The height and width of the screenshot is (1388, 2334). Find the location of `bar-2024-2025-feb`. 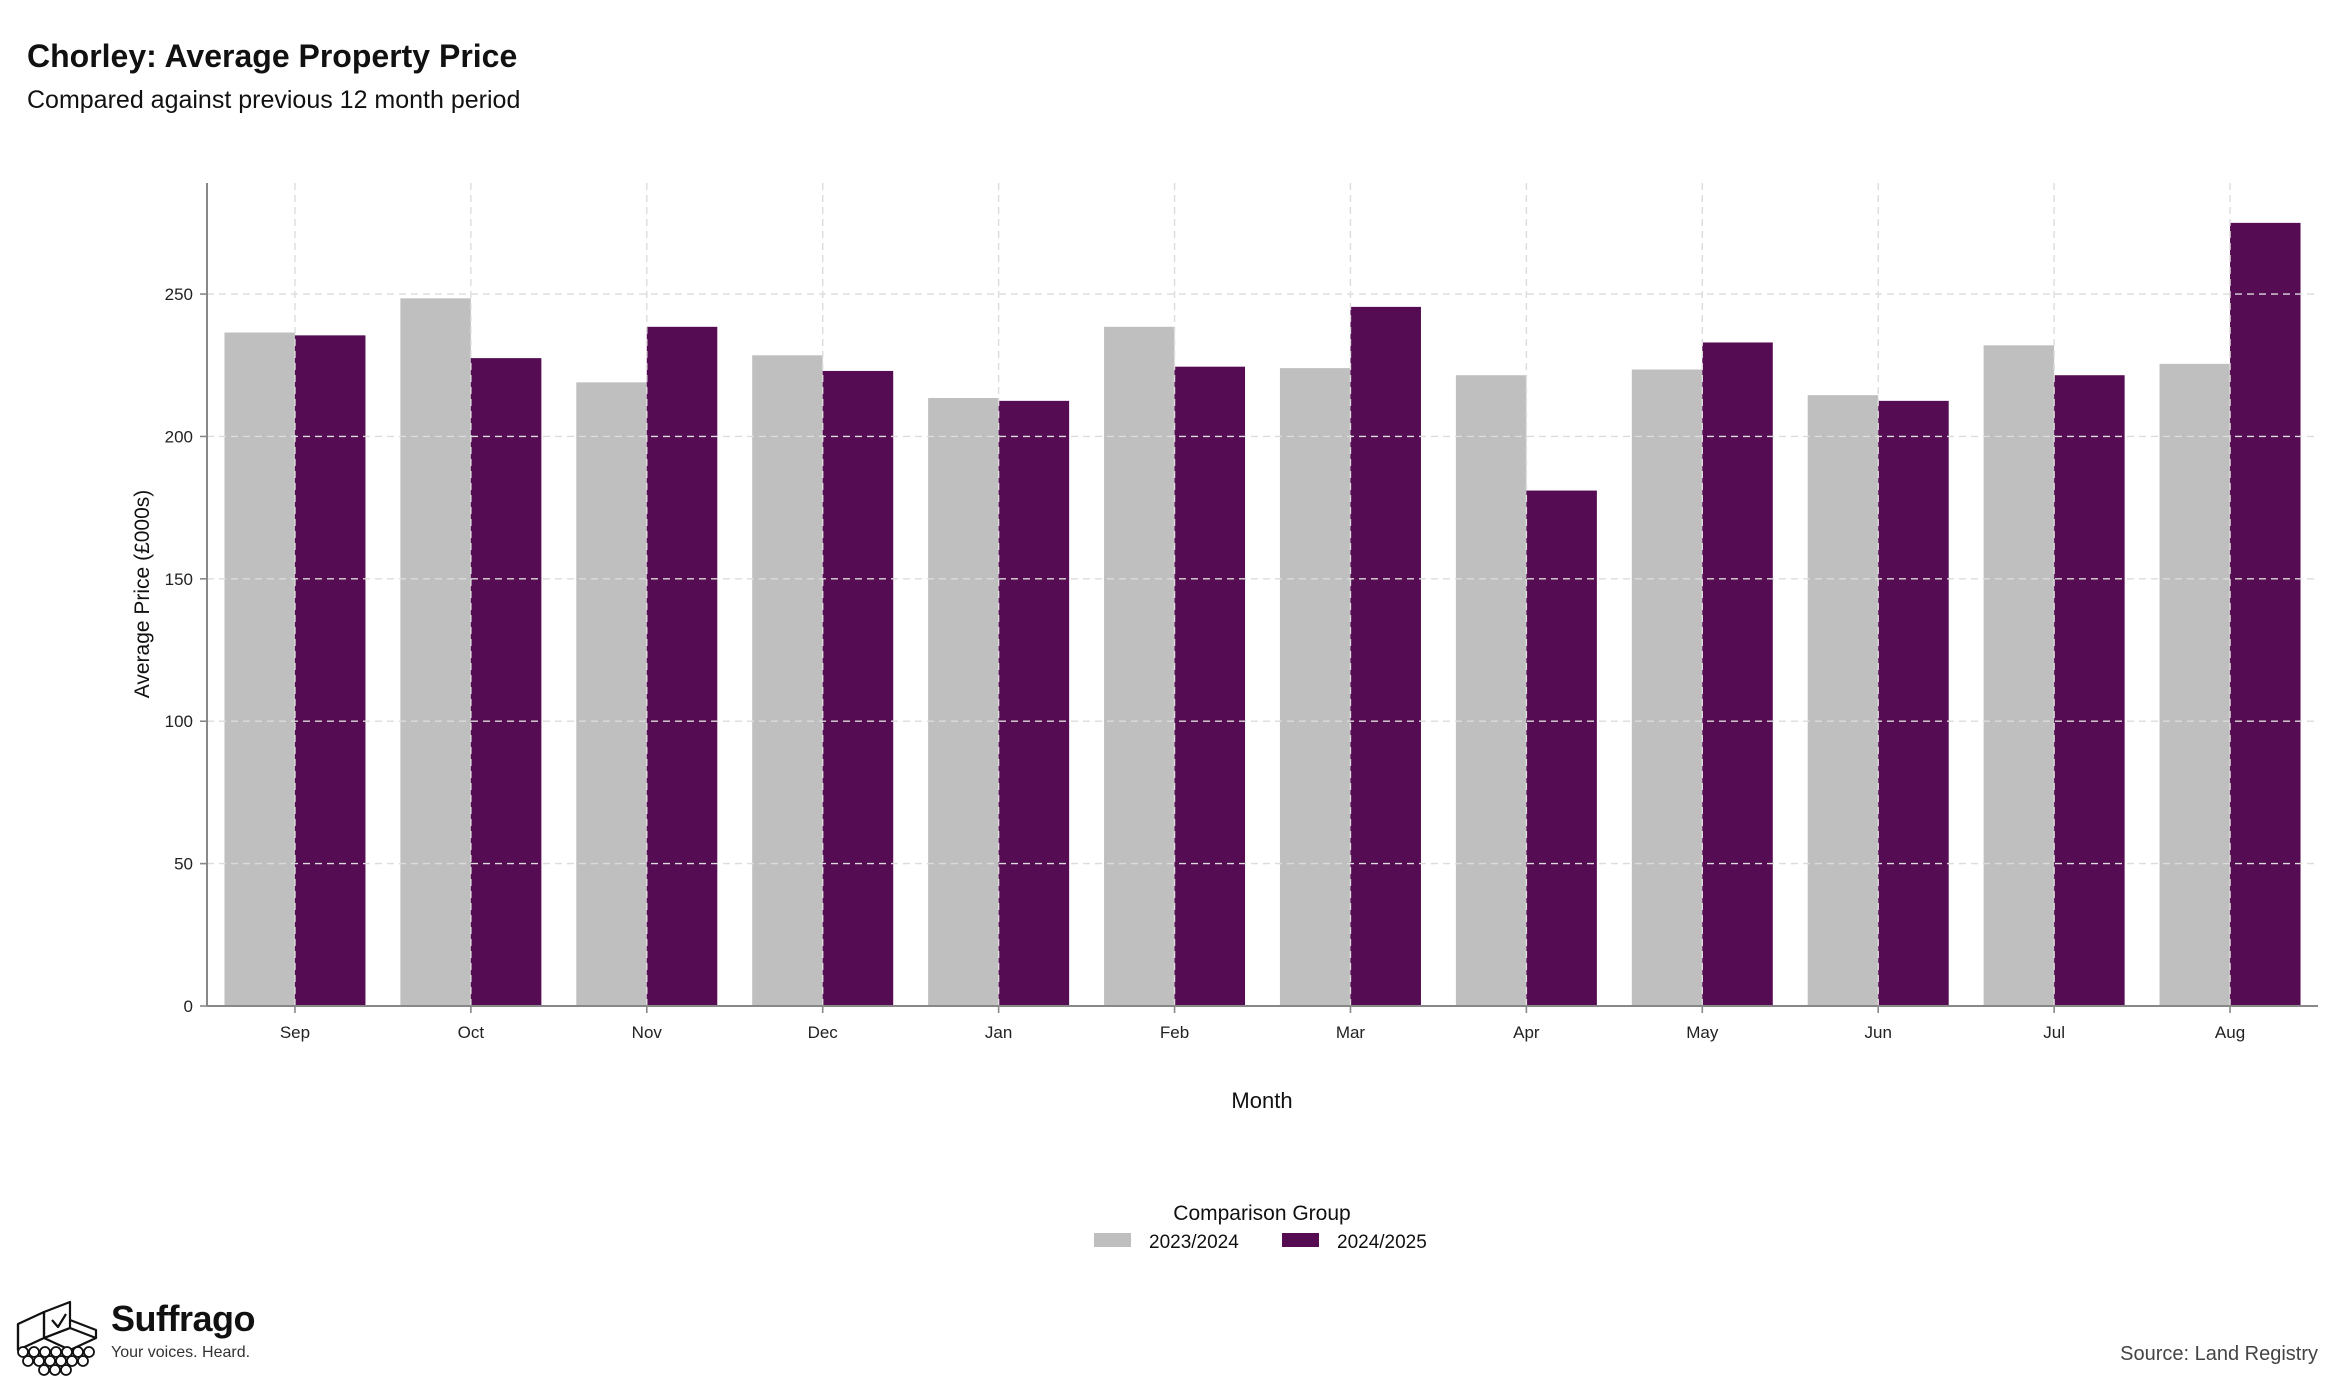

bar-2024-2025-feb is located at coordinates (1210, 686).